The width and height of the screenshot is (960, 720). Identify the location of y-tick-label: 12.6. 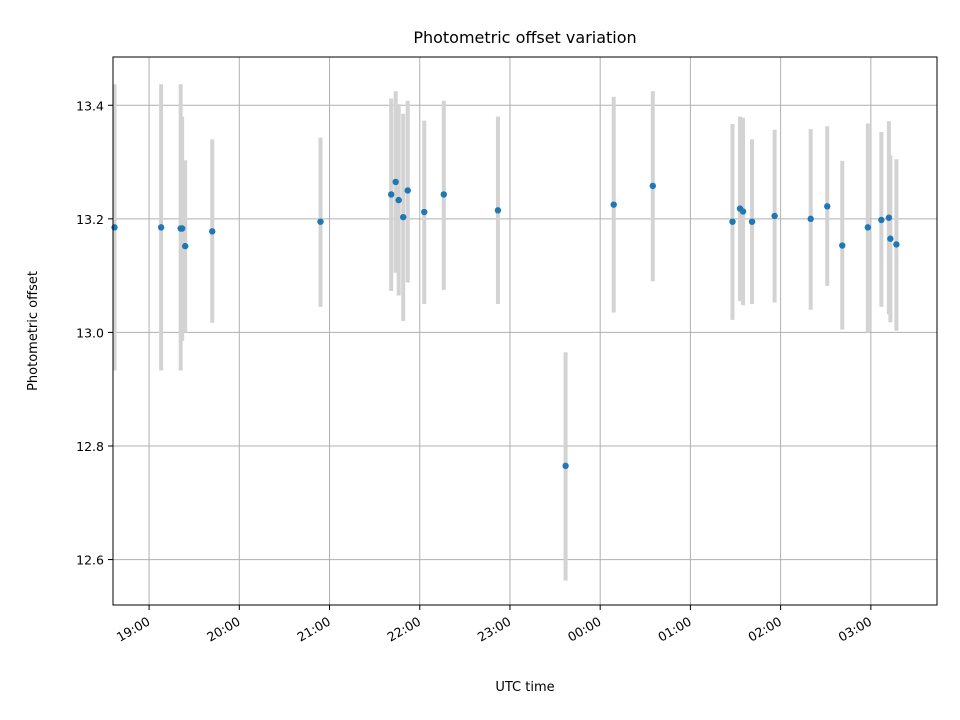
(90, 560).